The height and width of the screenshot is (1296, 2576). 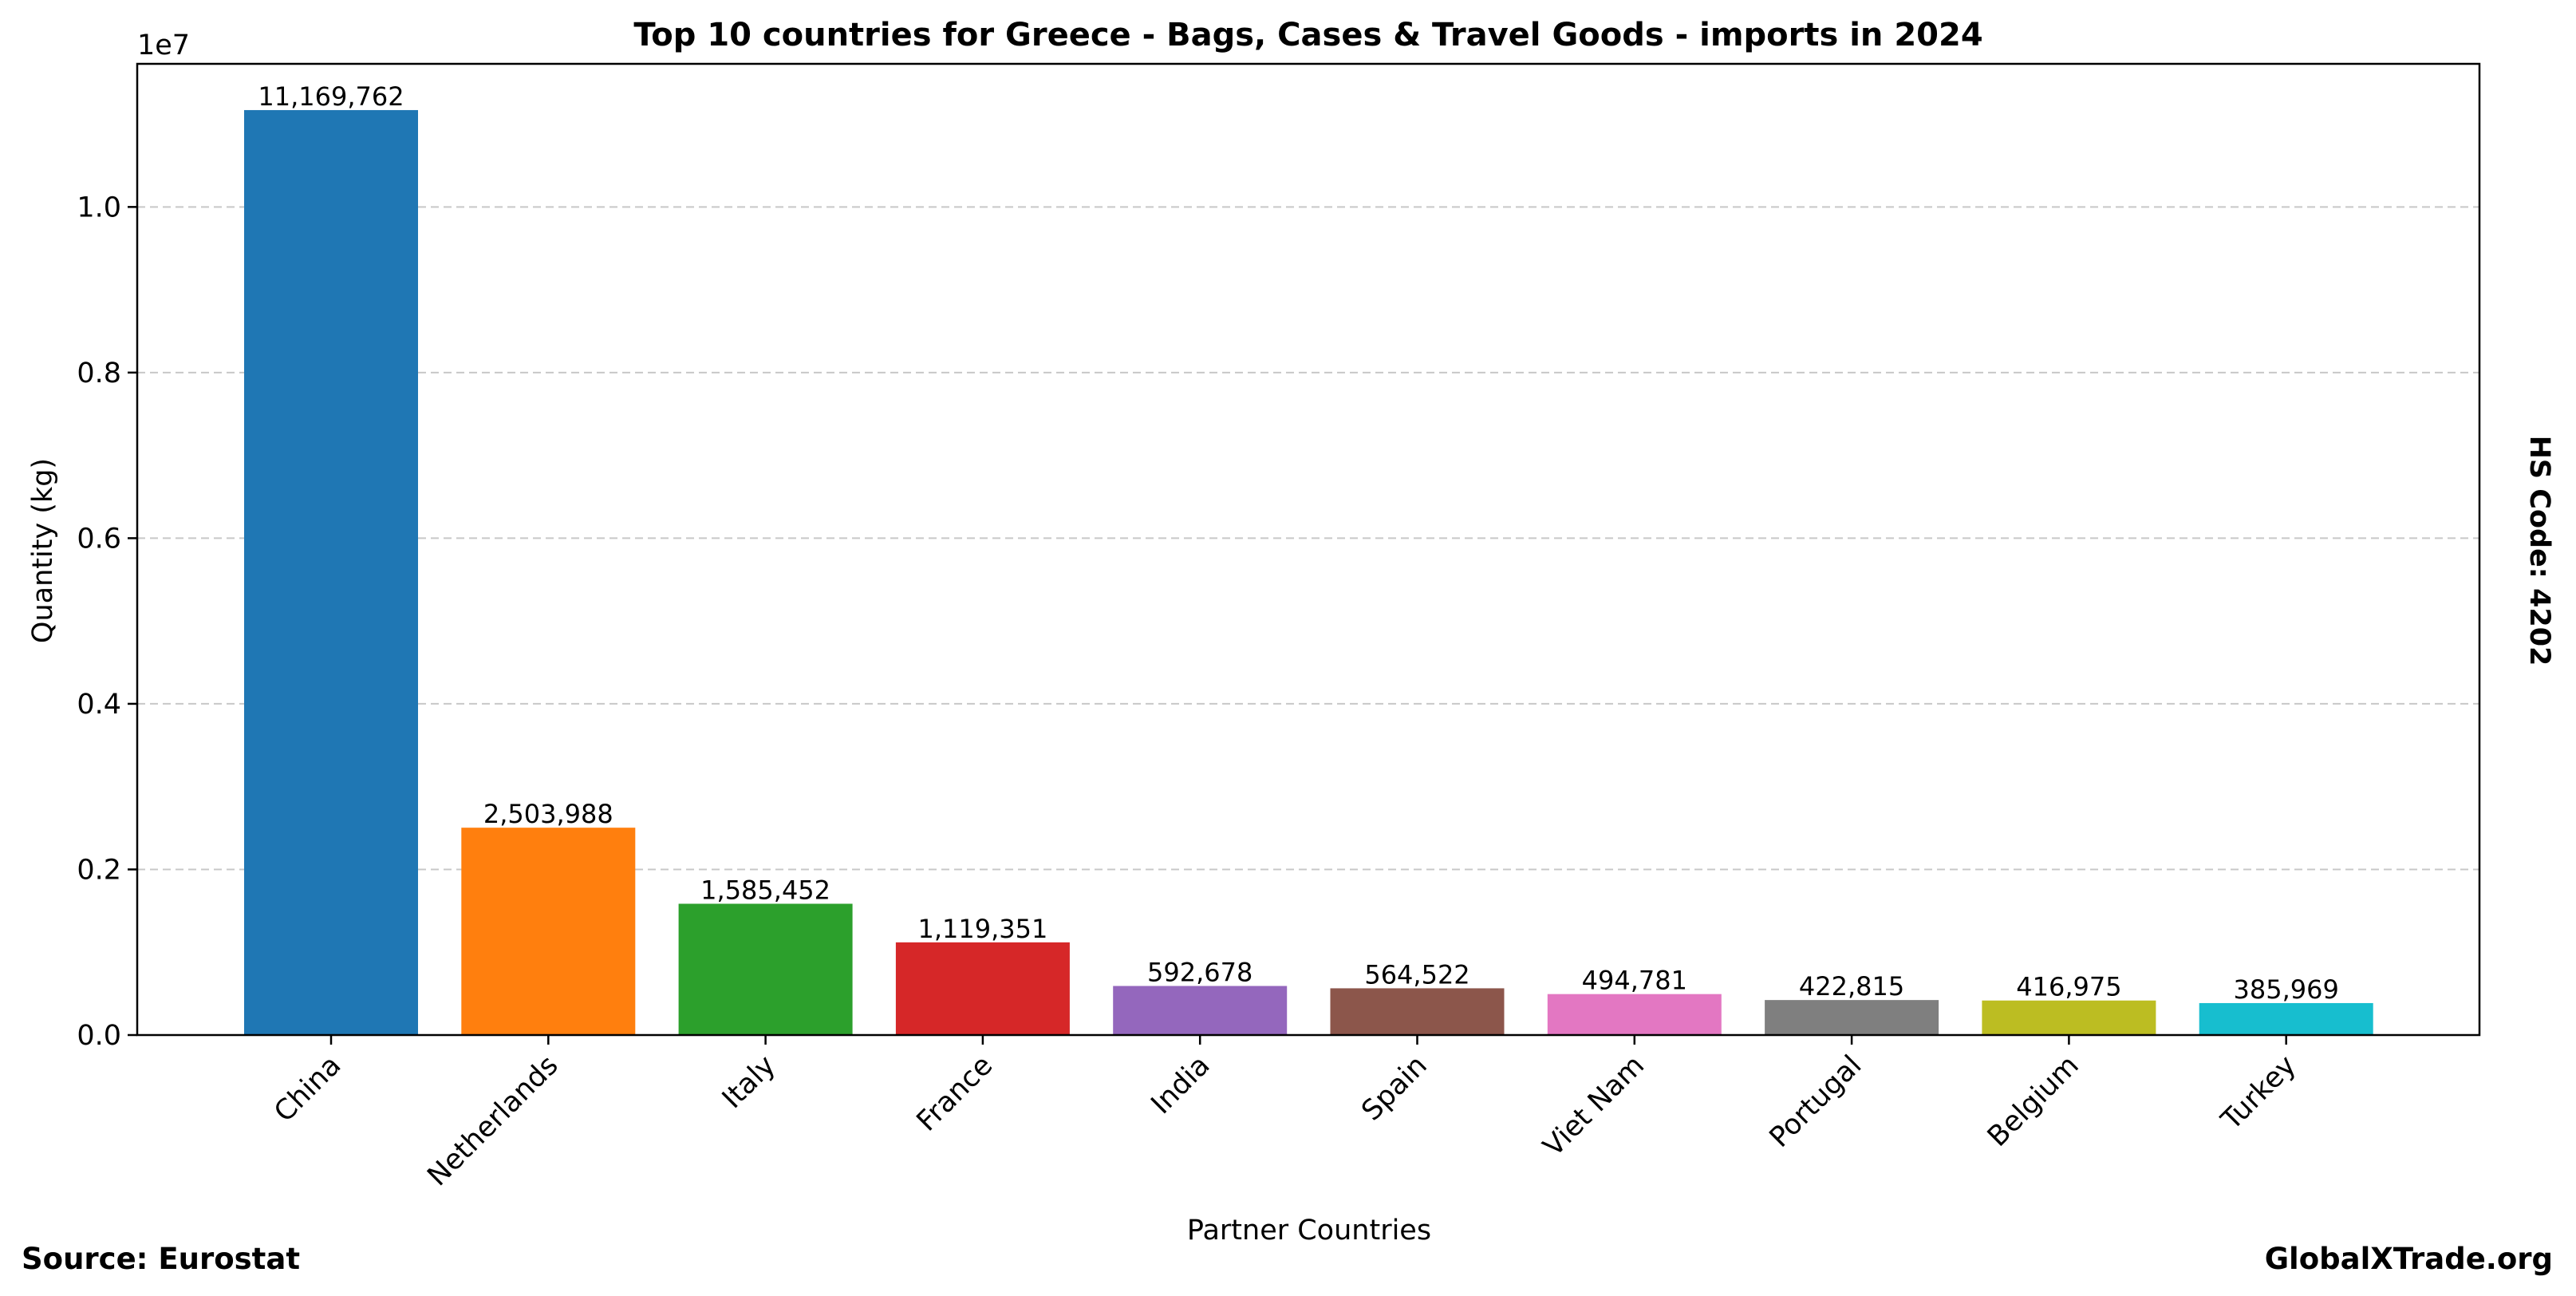 I want to click on x-tick-label: Italy, so click(x=749, y=1082).